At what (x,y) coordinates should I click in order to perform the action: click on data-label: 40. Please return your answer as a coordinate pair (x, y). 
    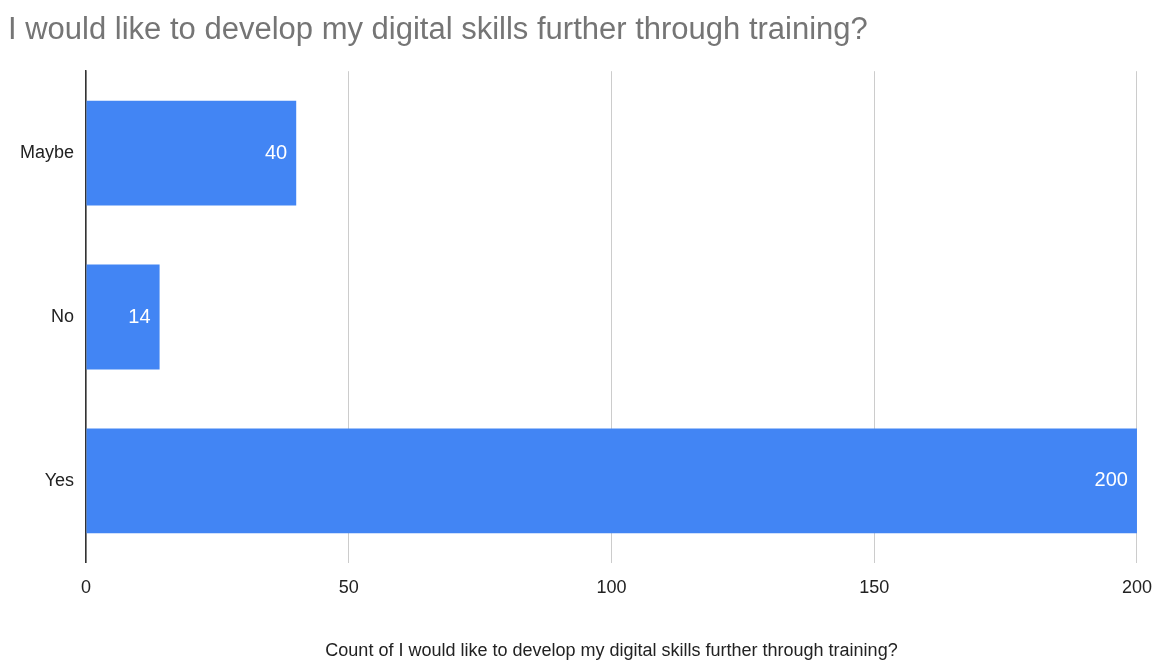
    Looking at the image, I should click on (276, 151).